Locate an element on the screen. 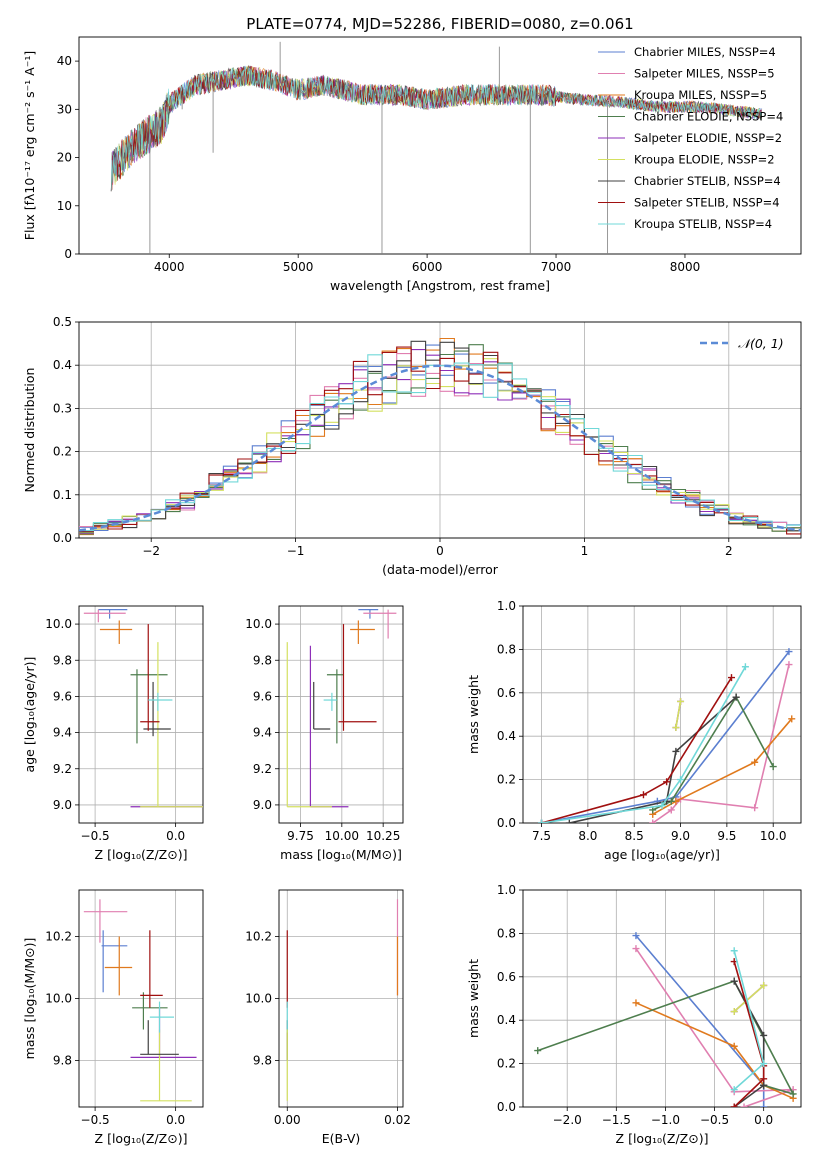 The width and height of the screenshot is (819, 1170). y-tick-label: 9.2 is located at coordinates (262, 769).